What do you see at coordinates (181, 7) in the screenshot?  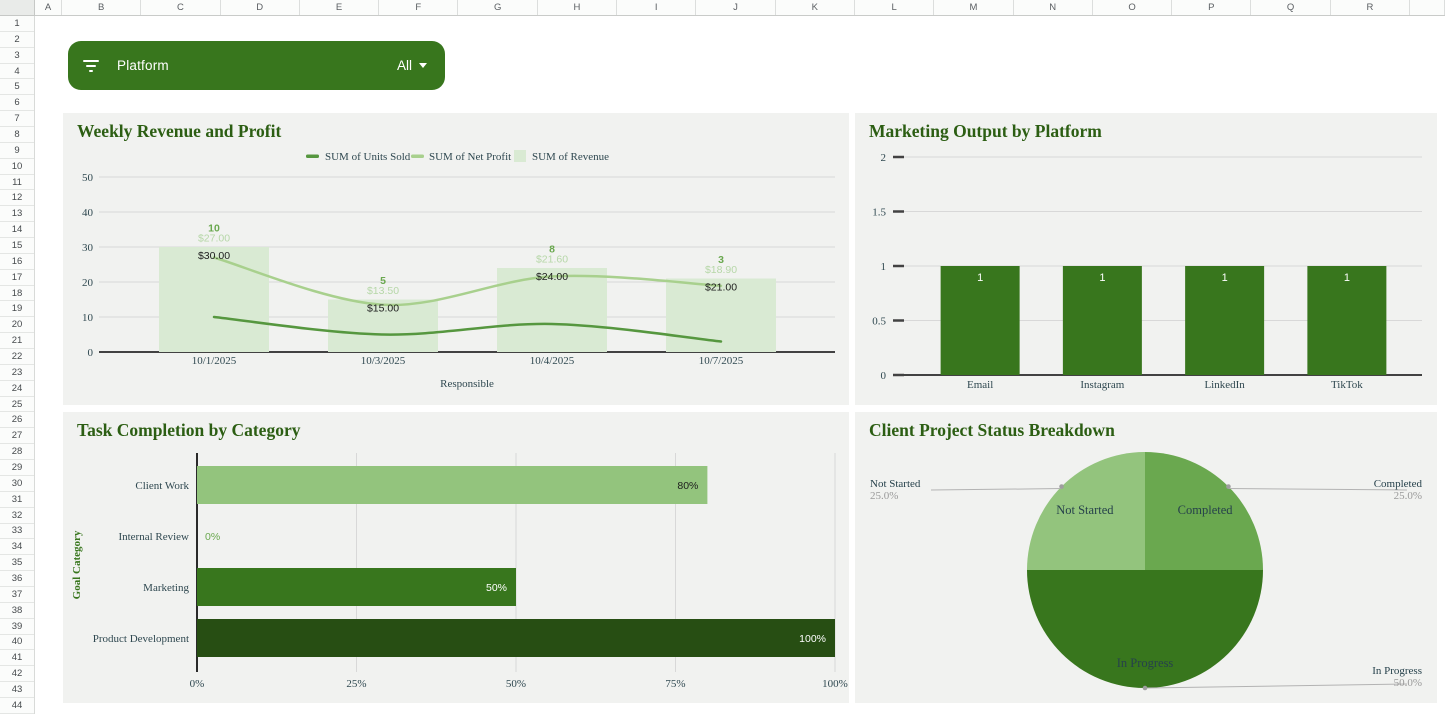 I see `column-header-C: C` at bounding box center [181, 7].